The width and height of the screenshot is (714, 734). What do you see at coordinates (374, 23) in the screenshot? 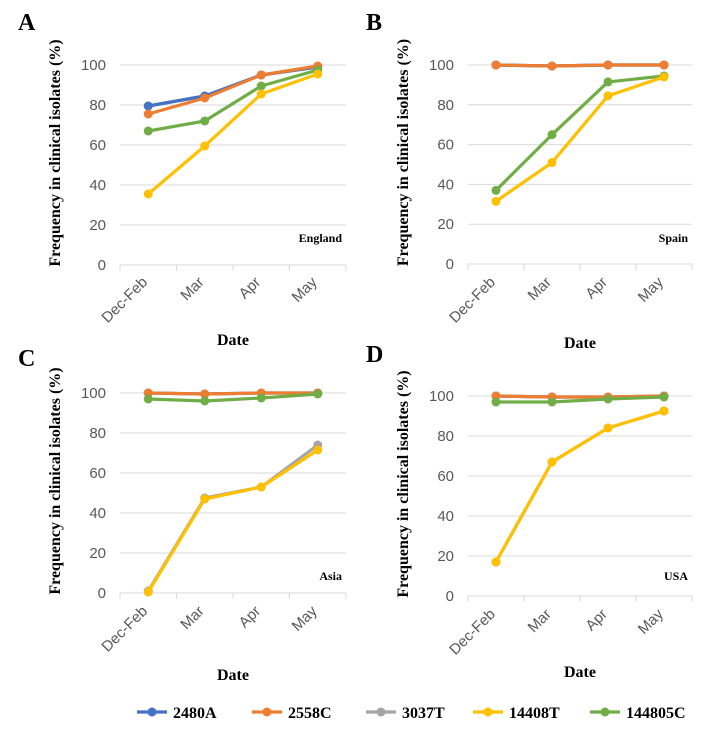
I see `panel-letter: B` at bounding box center [374, 23].